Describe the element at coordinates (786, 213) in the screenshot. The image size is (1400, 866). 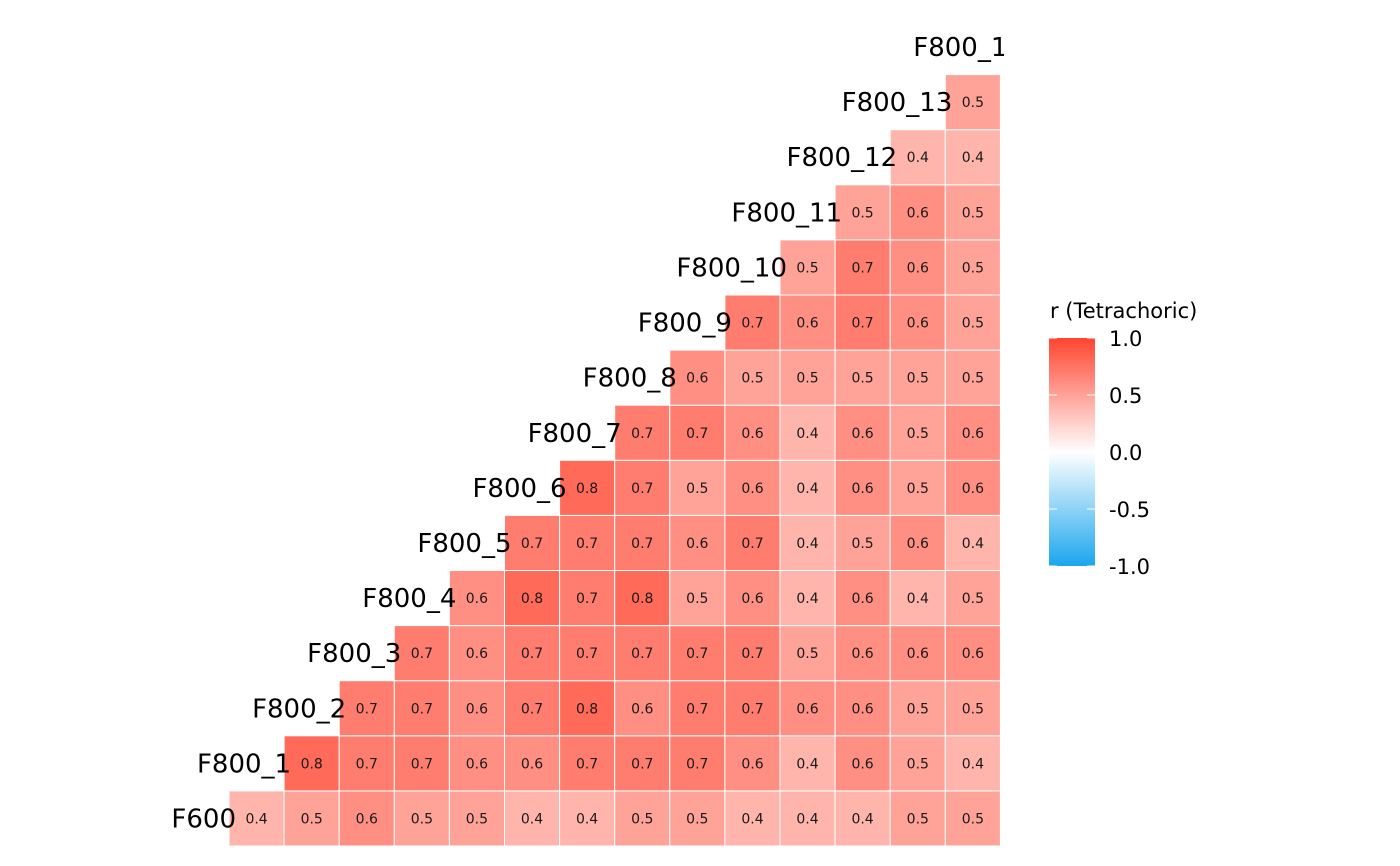
I see `variable-label: F800_11` at that location.